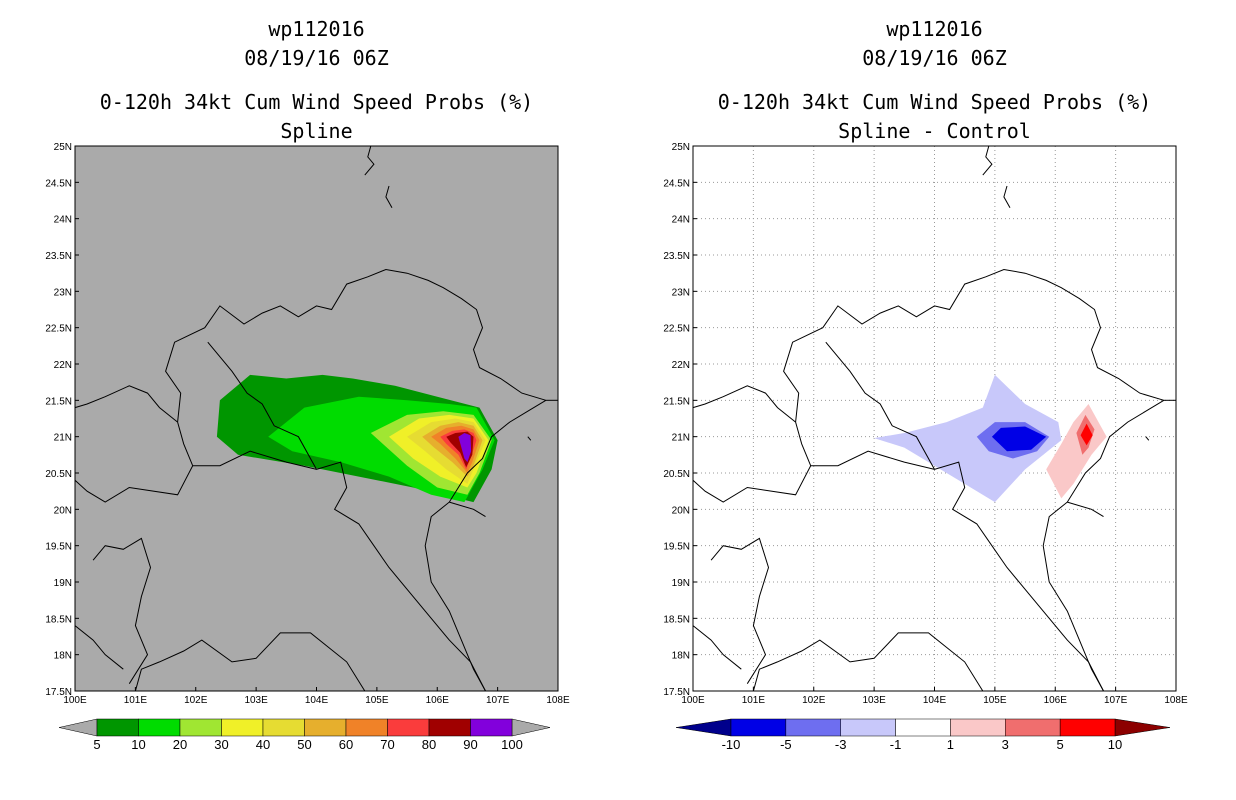 This screenshot has height=800, width=1236. Describe the element at coordinates (346, 744) in the screenshot. I see `colorbar-label: 60` at that location.